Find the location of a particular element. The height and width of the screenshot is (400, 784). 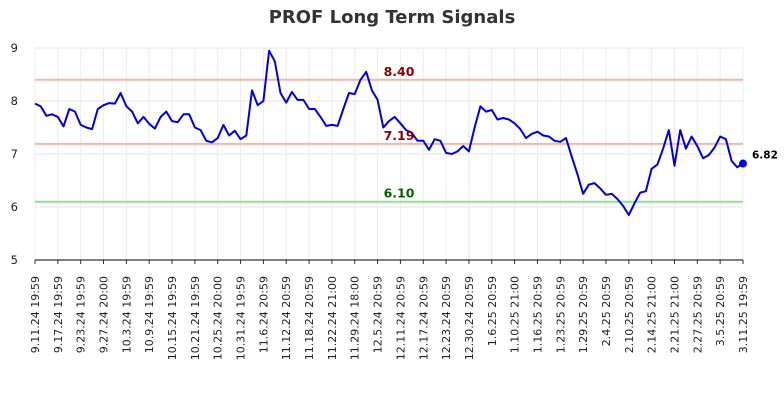

y-tick-label: 7 is located at coordinates (14, 154).